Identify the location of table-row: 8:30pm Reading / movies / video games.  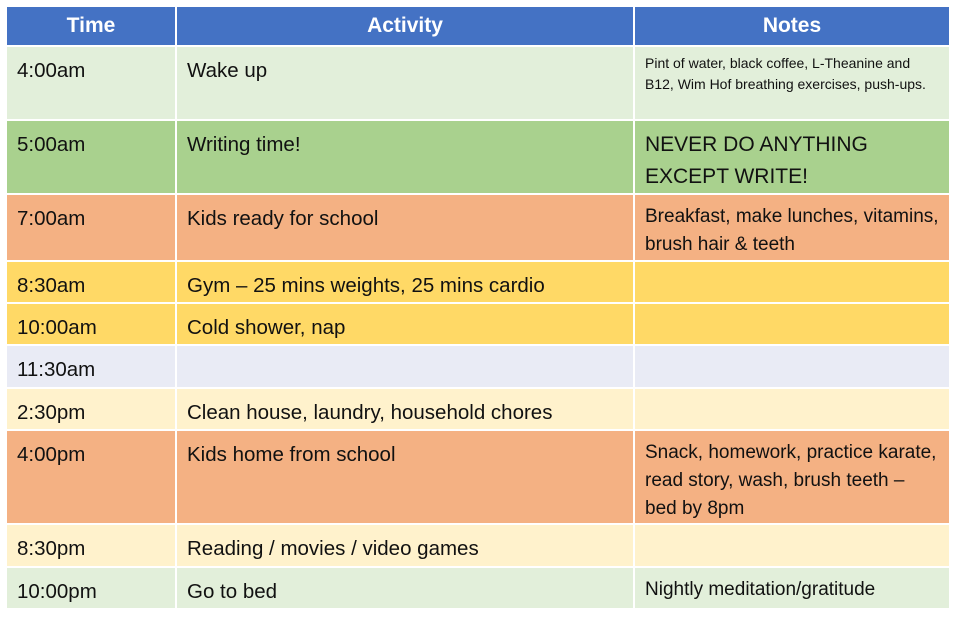
(478, 545).